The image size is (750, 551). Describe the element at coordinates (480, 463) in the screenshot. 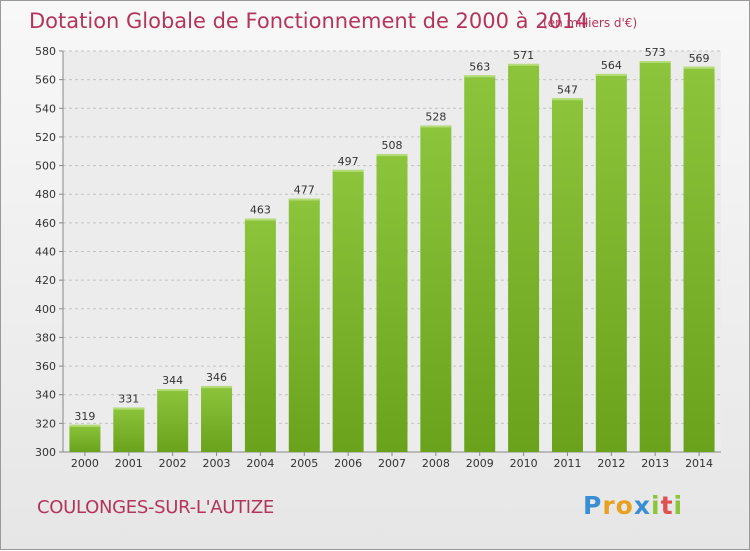

I see `x-tick-label: 2009` at that location.